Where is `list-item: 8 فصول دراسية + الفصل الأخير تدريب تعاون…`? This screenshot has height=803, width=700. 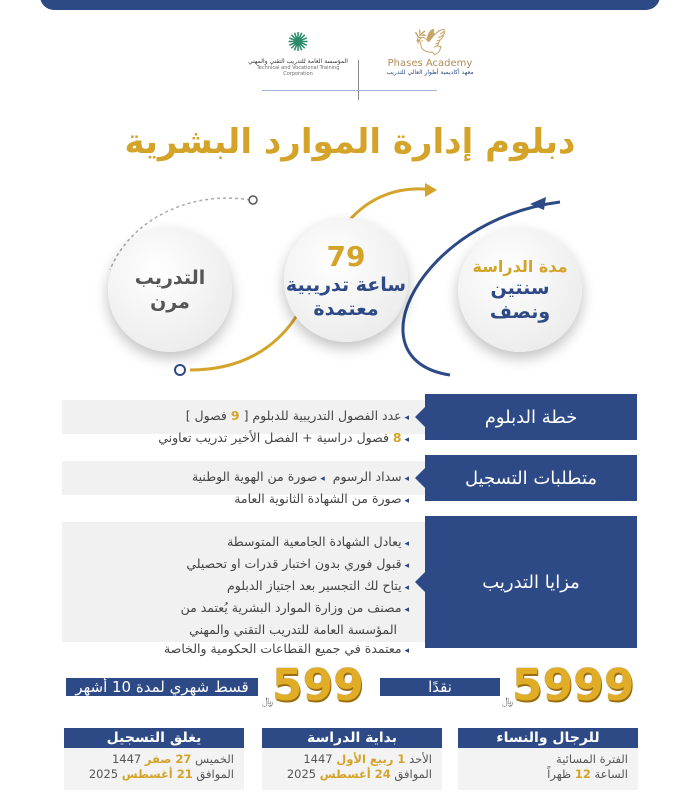
list-item: 8 فصول دراسية + الفصل الأخير تدريب تعاون… is located at coordinates (240, 439).